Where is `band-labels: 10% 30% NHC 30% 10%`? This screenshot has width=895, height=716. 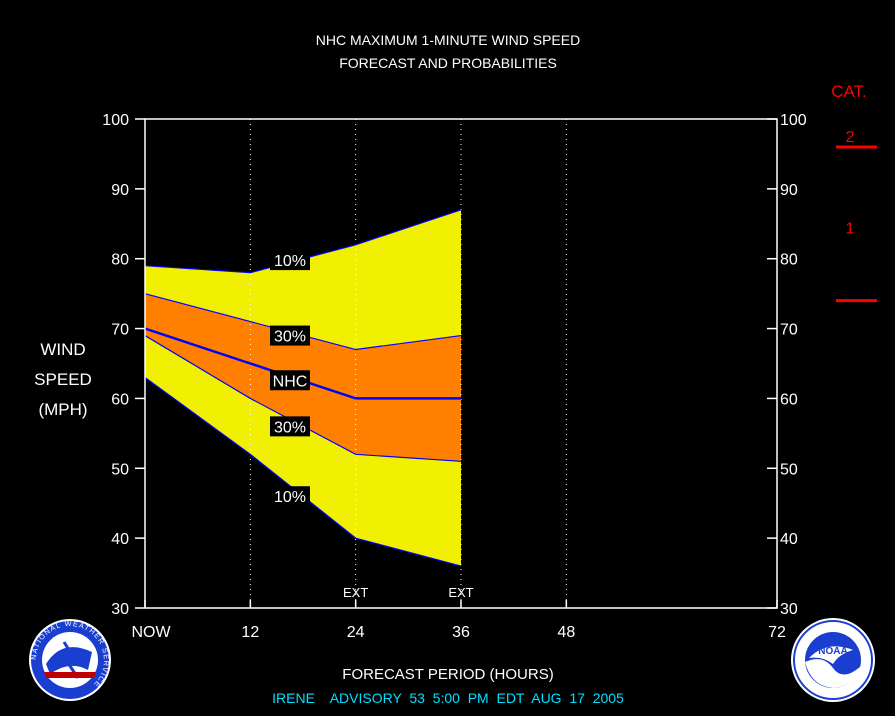 band-labels: 10% 30% NHC 30% 10% is located at coordinates (290, 378).